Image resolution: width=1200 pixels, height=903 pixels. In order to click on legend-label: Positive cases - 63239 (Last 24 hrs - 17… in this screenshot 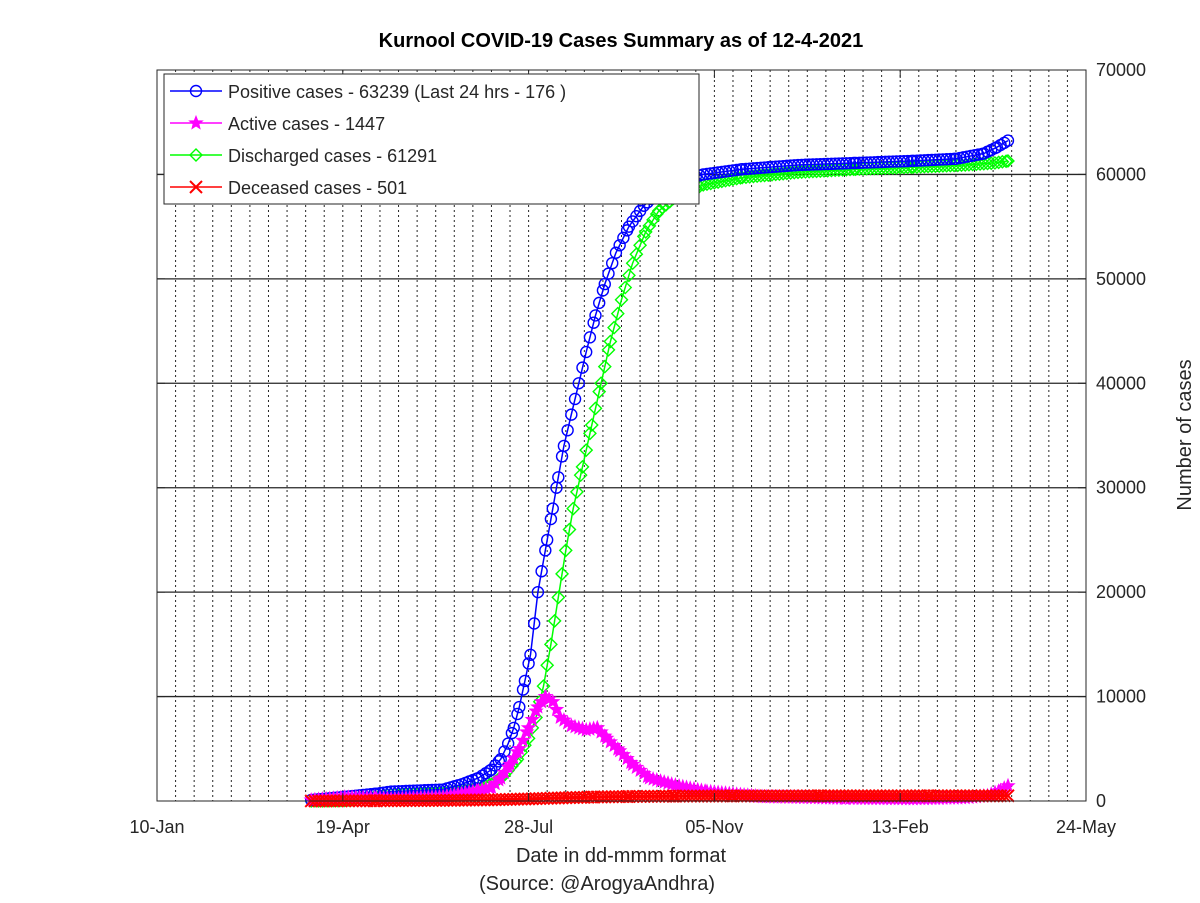, I will do `click(397, 92)`.